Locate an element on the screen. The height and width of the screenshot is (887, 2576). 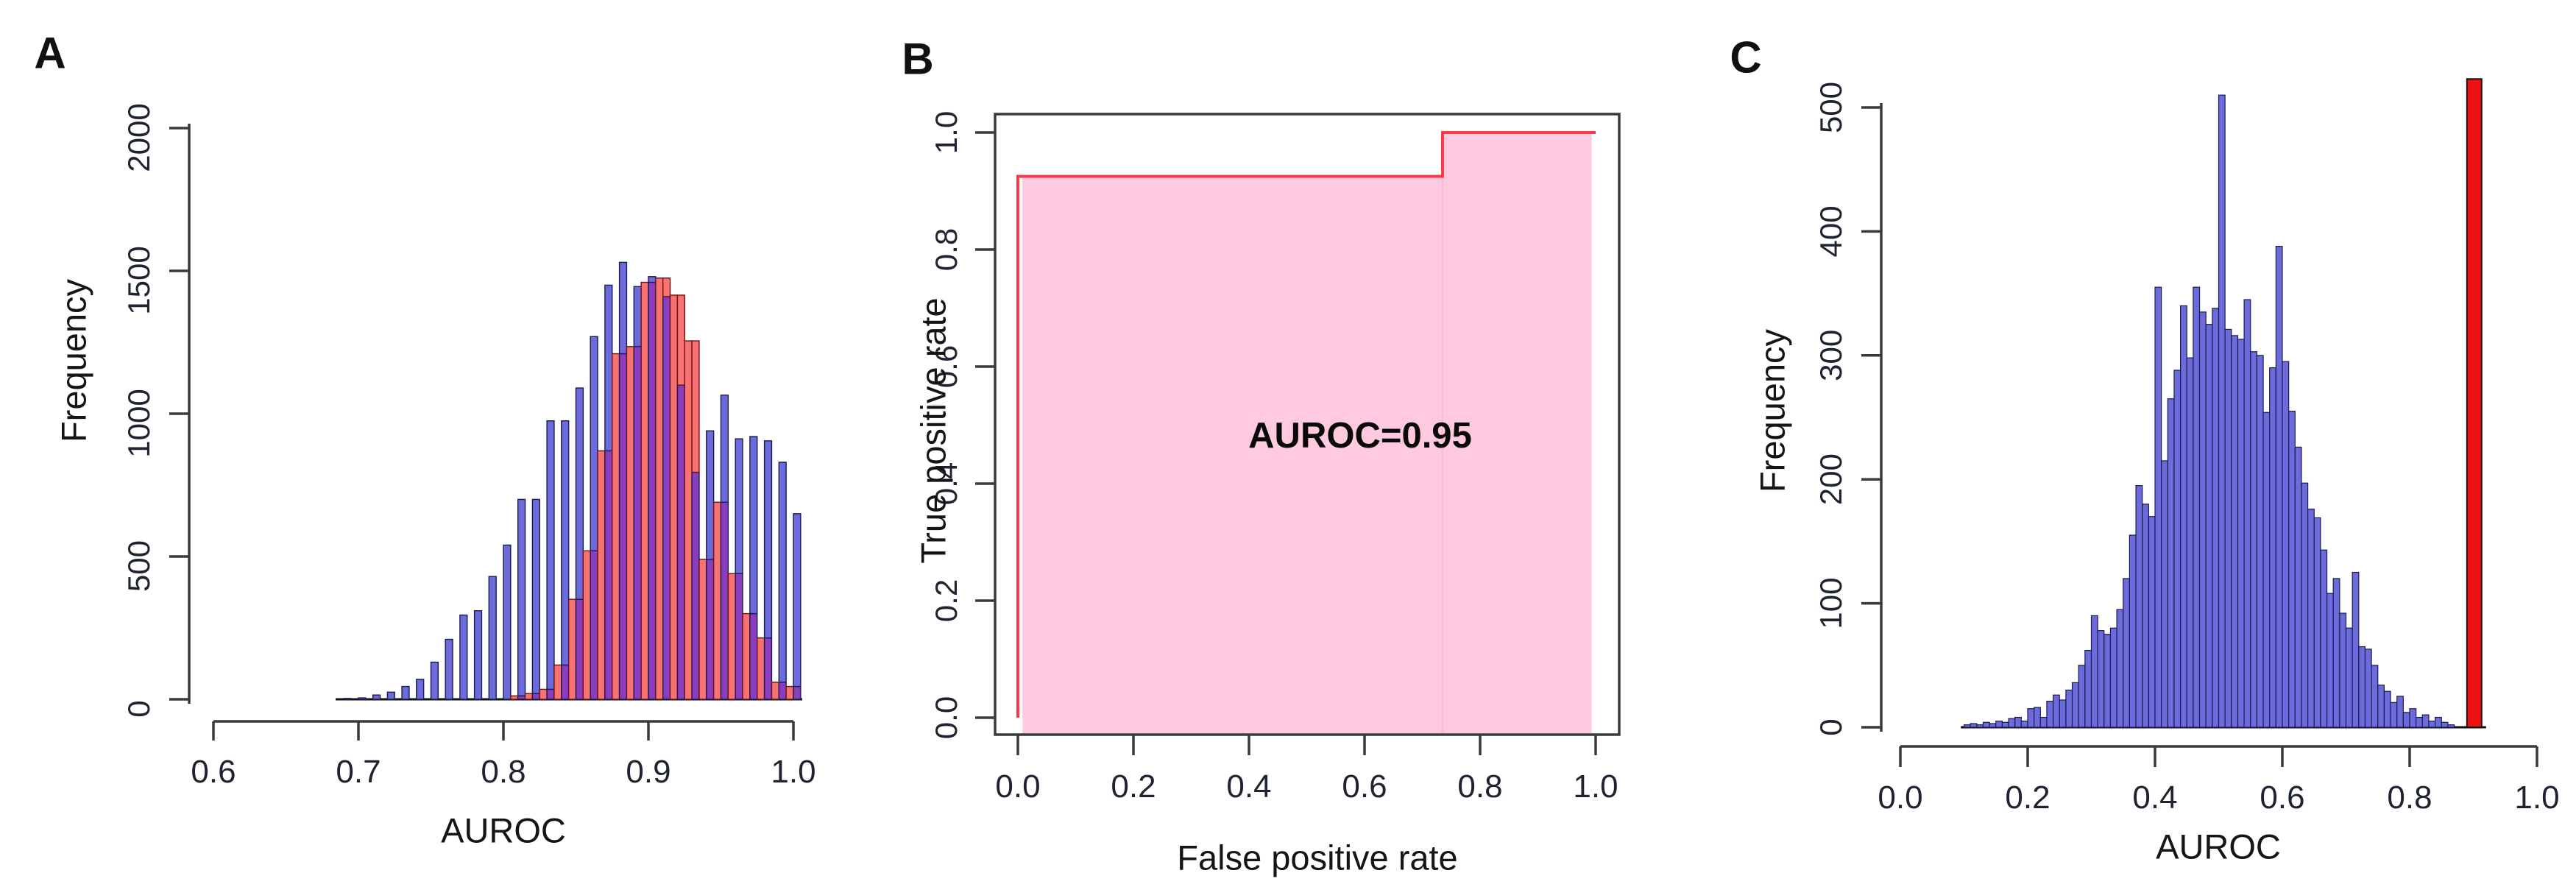
tick-label: 0.7 is located at coordinates (358, 772).